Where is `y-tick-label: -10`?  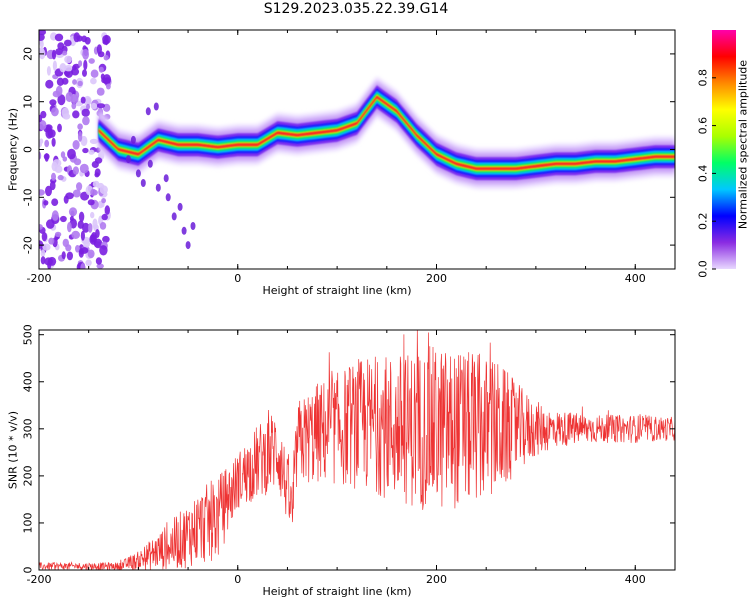 y-tick-label: -10 is located at coordinates (28, 197).